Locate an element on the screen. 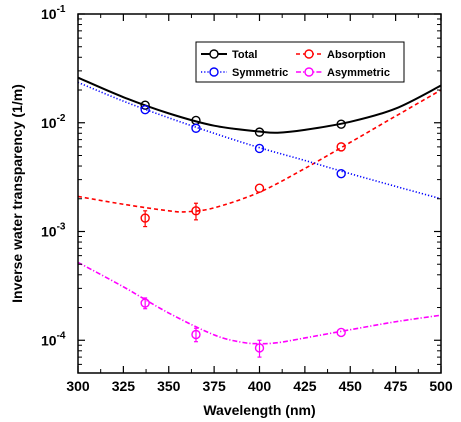 The width and height of the screenshot is (461, 422). x-tick-label: 450 is located at coordinates (351, 386).